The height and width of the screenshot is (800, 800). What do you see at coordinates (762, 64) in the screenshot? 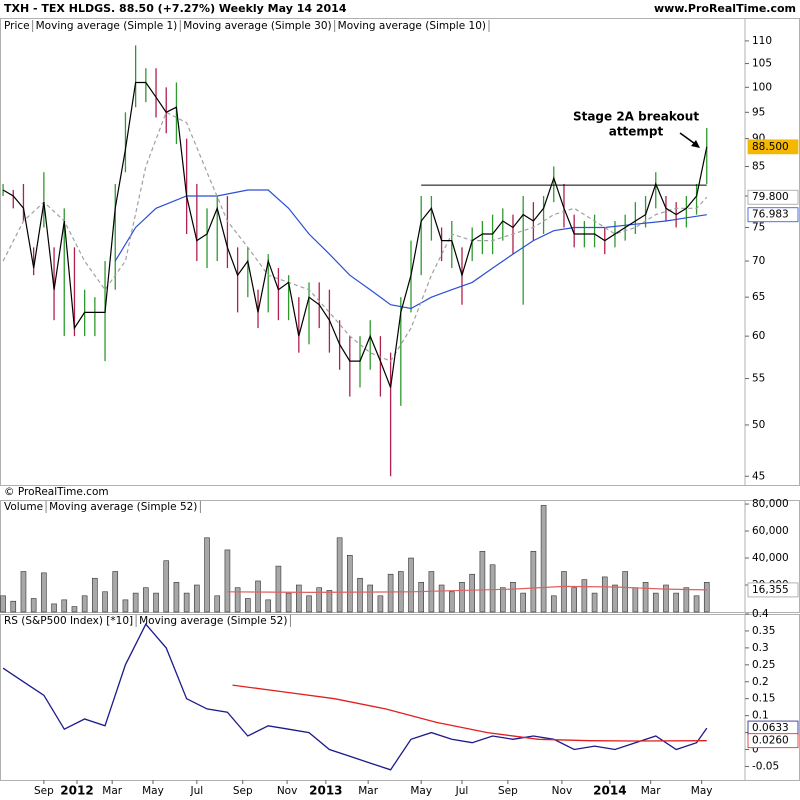
I see `y-tick-label: 105` at bounding box center [762, 64].